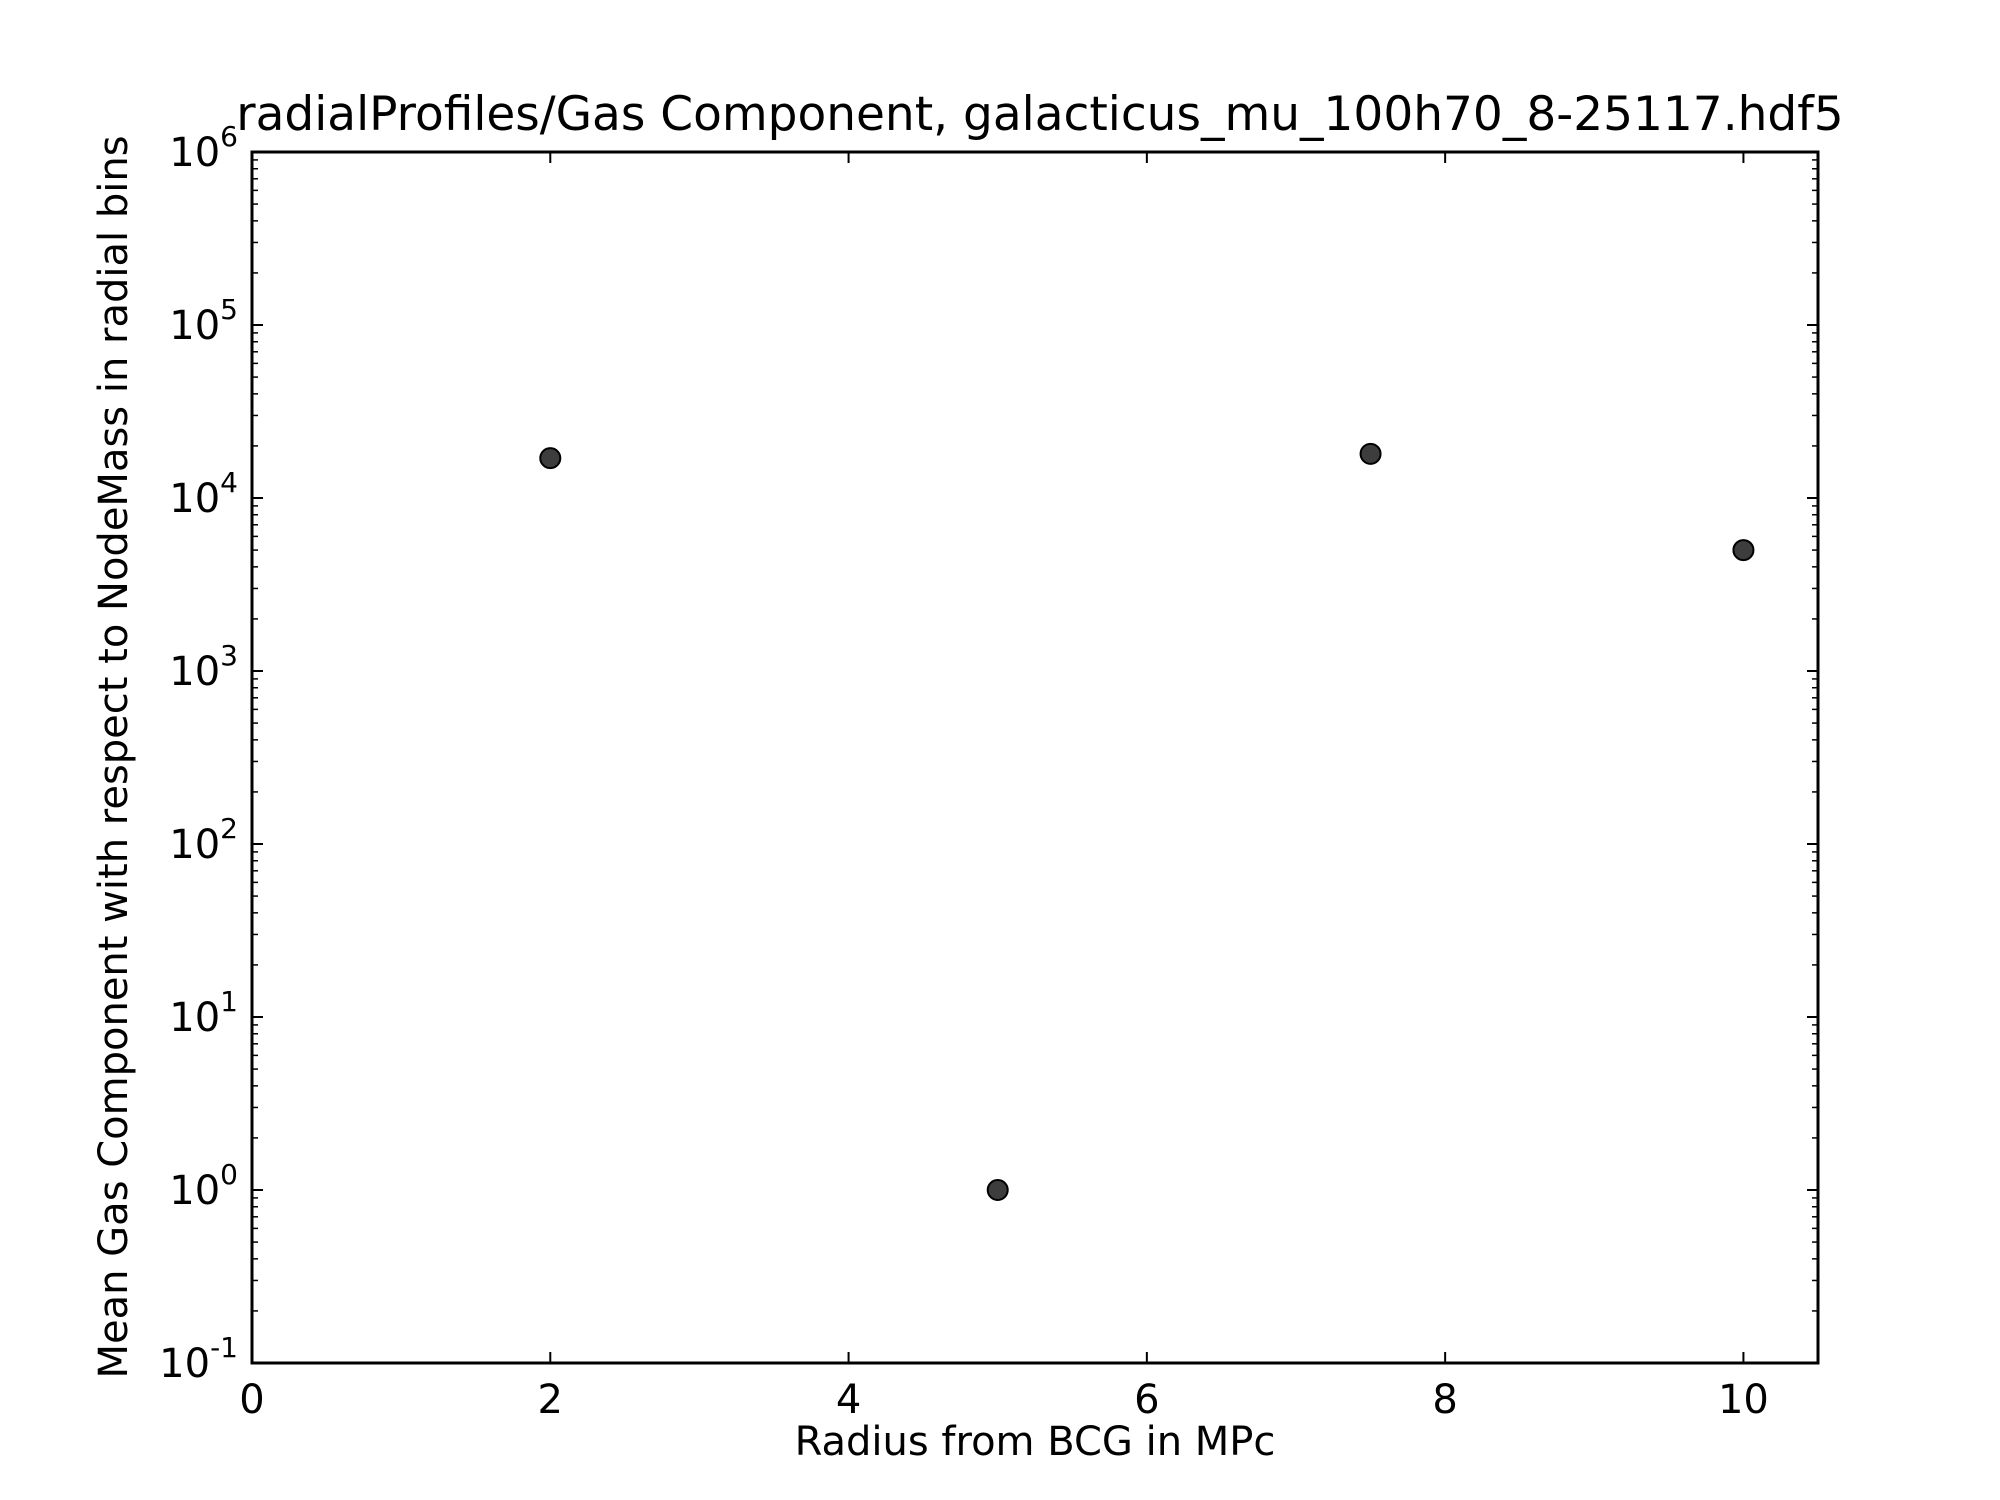  I want to click on x-tick-label: 6, so click(1146, 1400).